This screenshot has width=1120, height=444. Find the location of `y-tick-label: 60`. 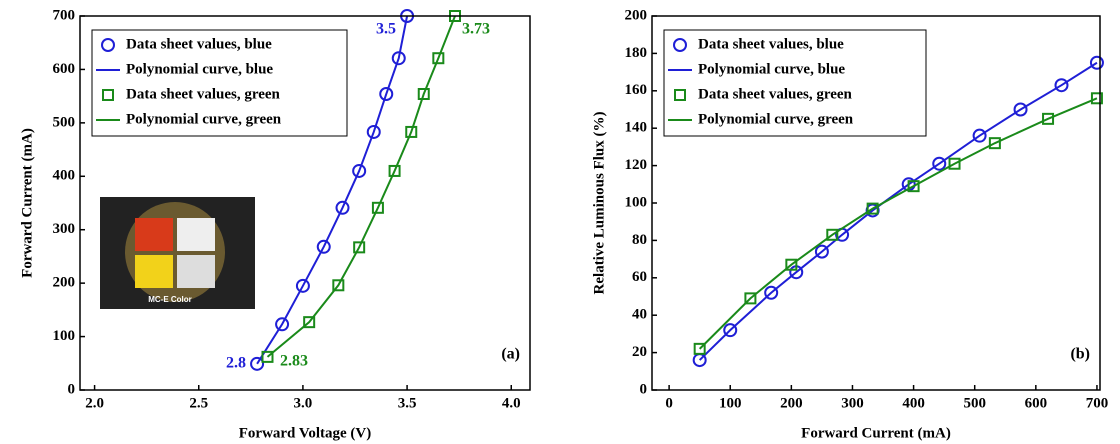

y-tick-label: 60 is located at coordinates (639, 277).